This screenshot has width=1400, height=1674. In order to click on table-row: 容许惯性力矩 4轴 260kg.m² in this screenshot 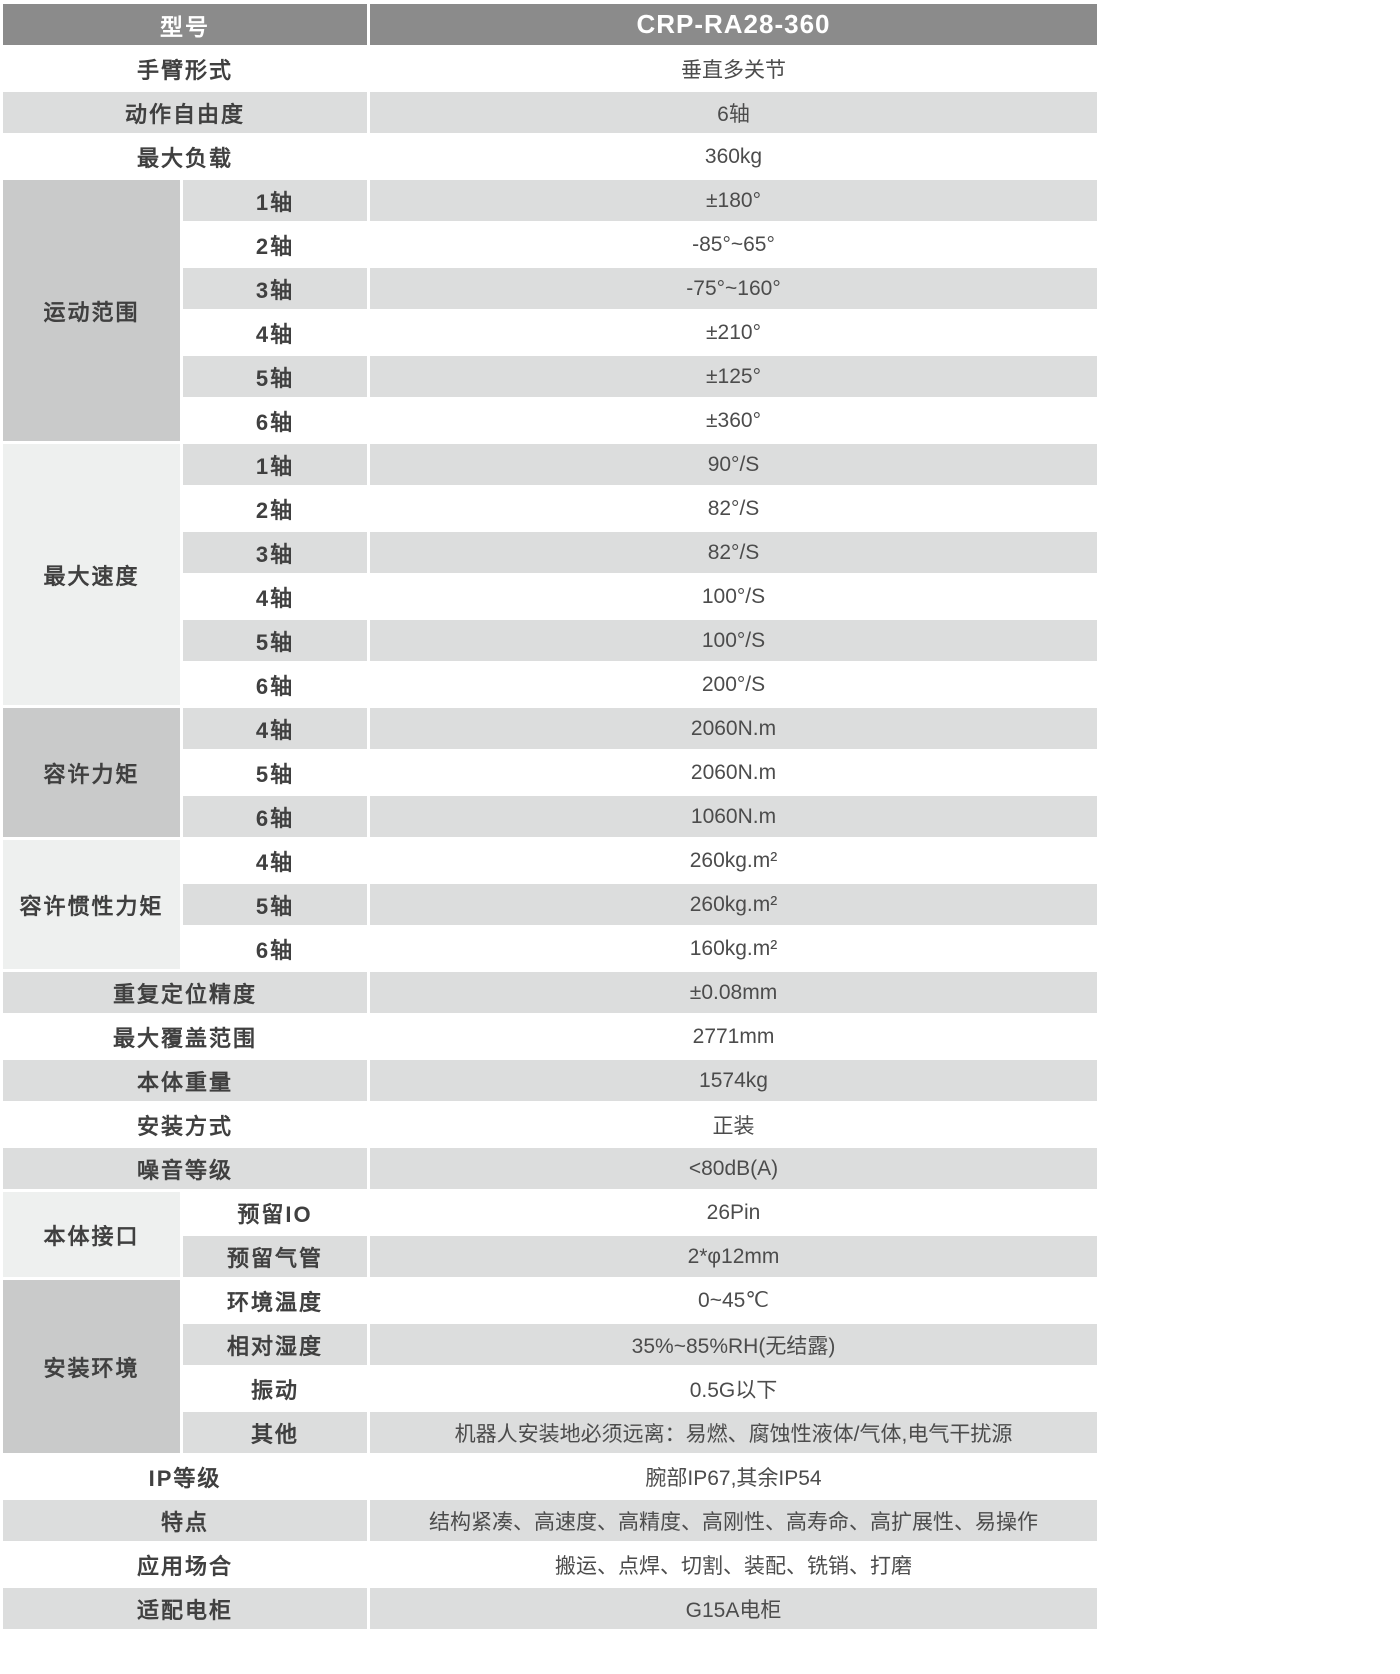, I will do `click(550, 904)`.